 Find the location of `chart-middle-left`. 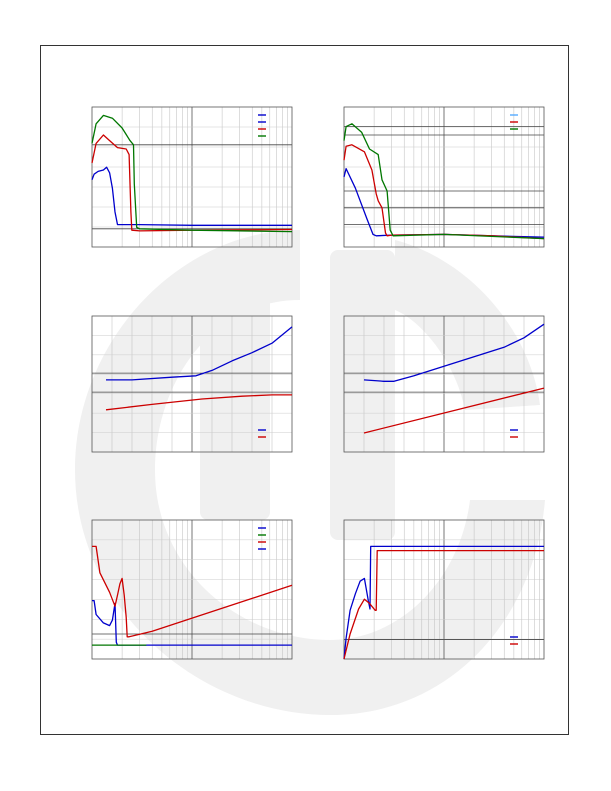

chart-middle-left is located at coordinates (192, 384).